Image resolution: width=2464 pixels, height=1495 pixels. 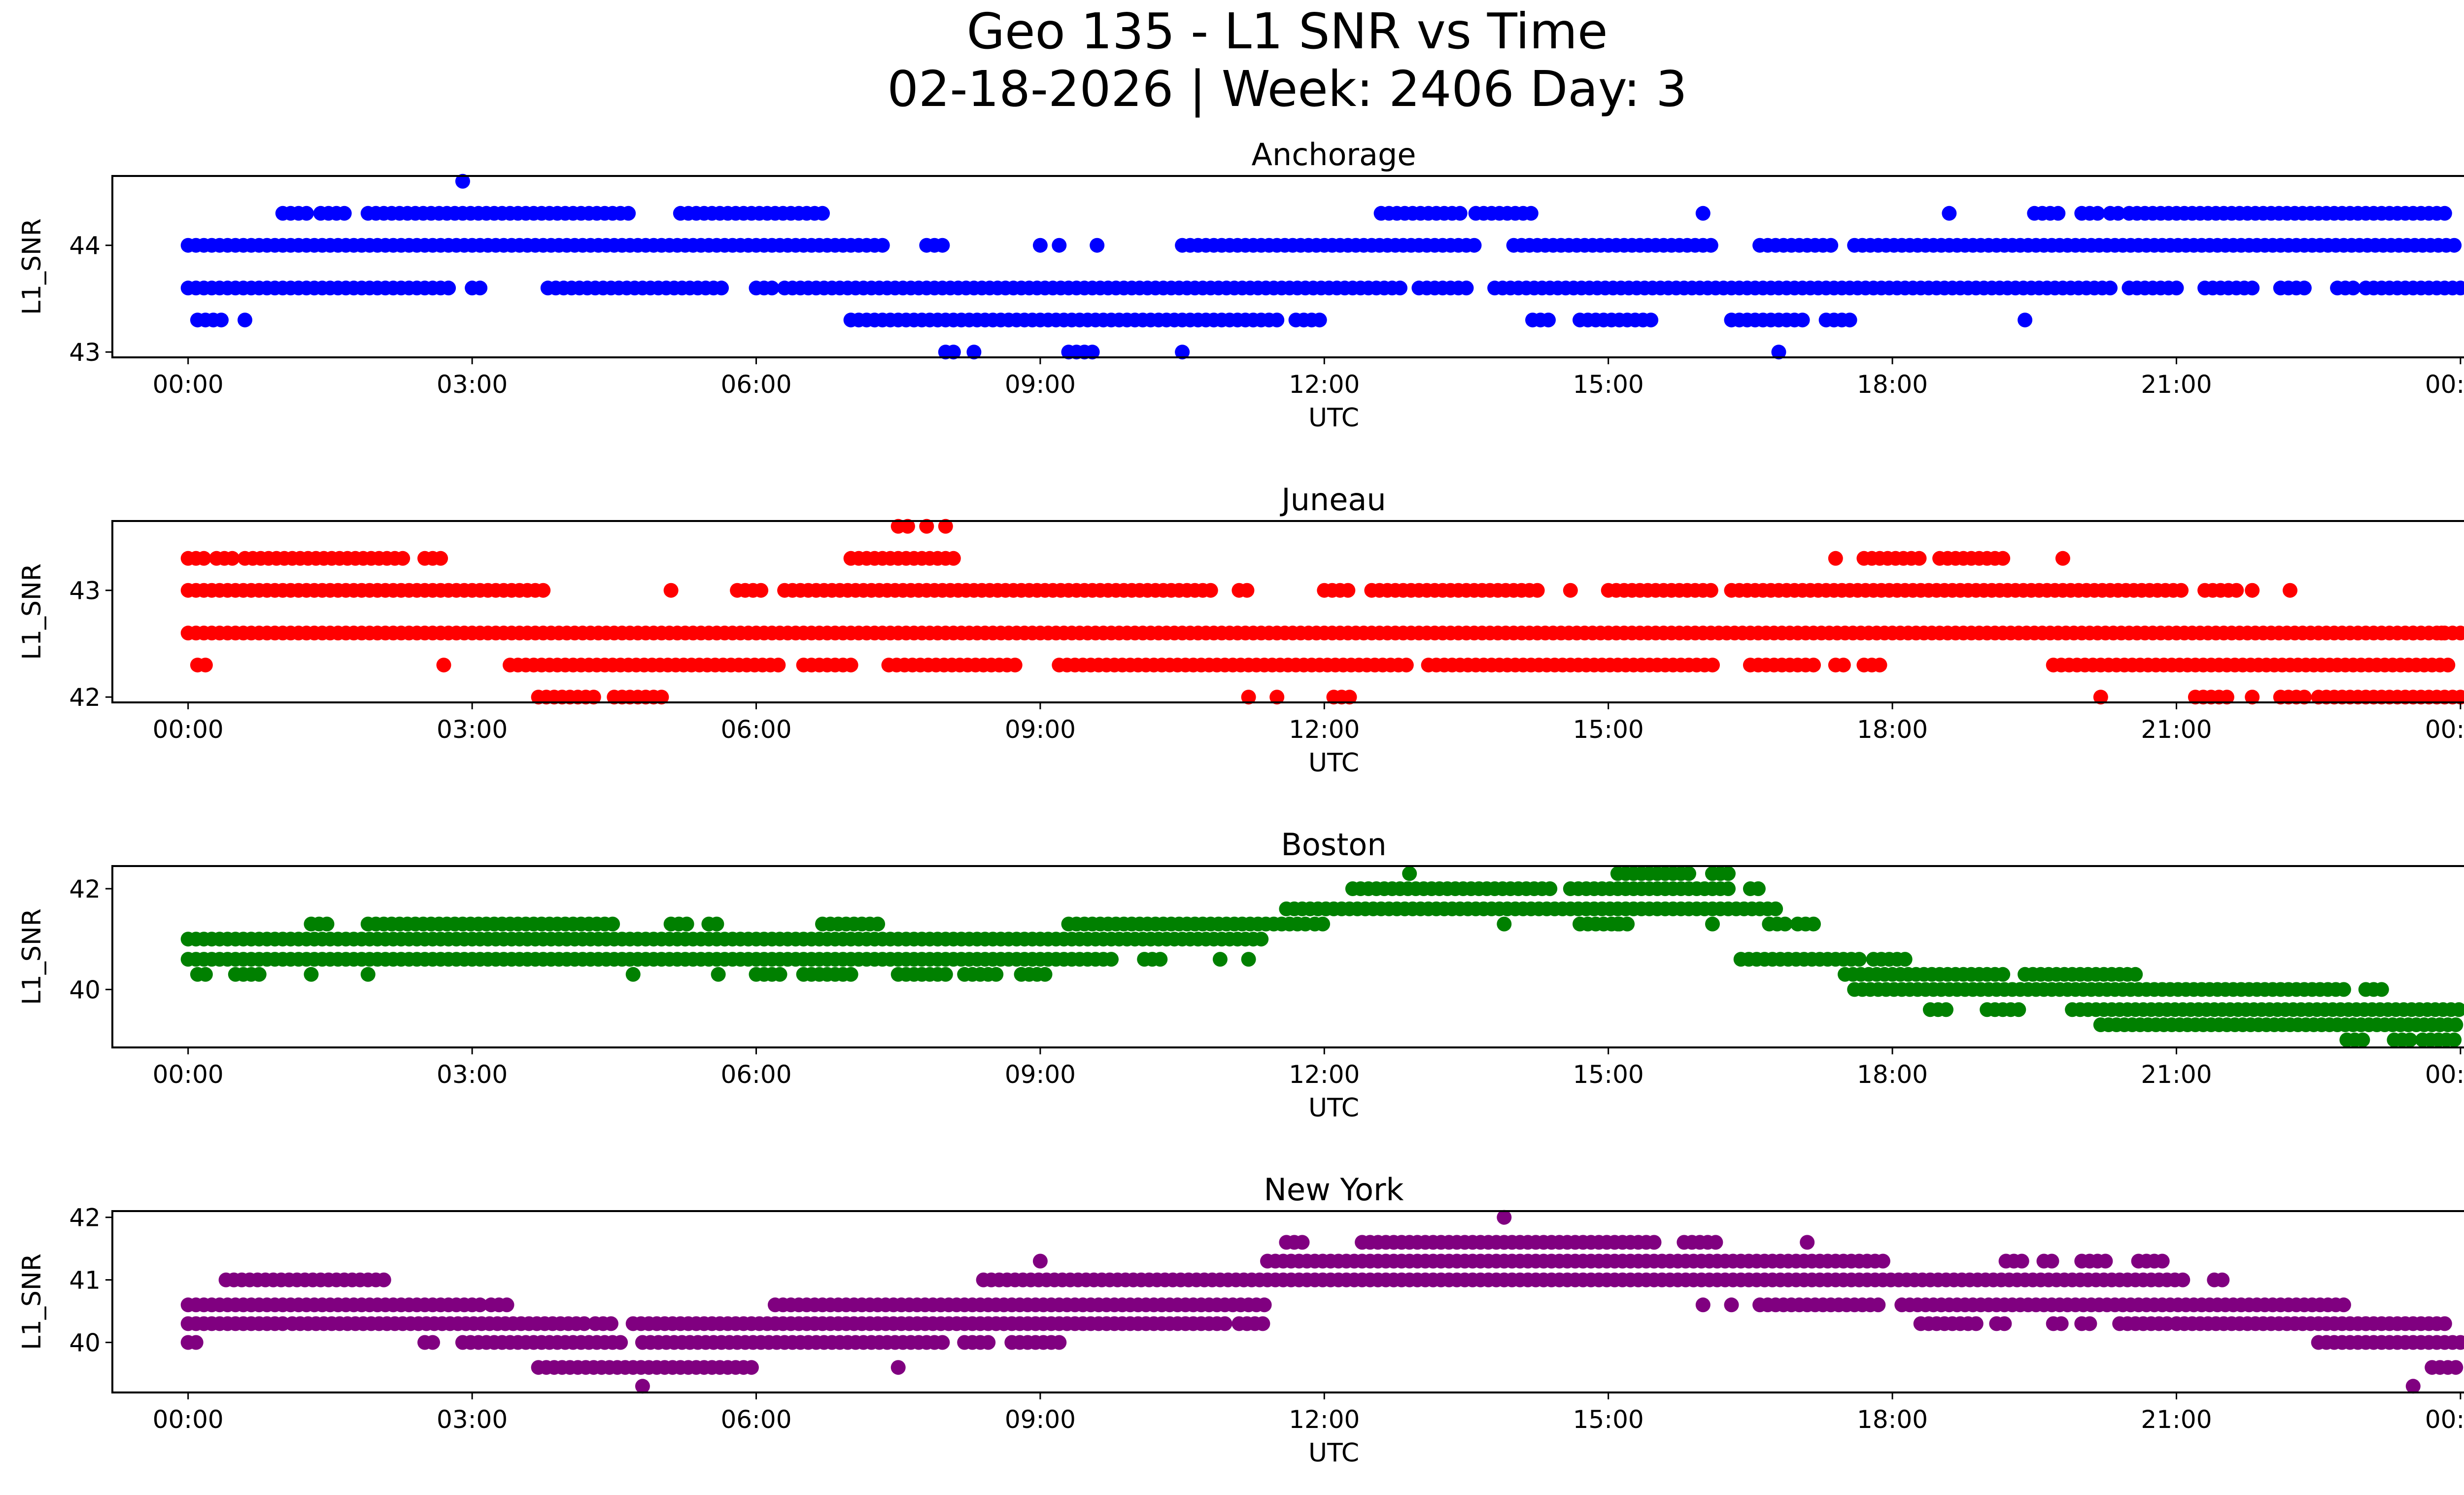 What do you see at coordinates (1324, 384) in the screenshot?
I see `x-tick-label: 12:00` at bounding box center [1324, 384].